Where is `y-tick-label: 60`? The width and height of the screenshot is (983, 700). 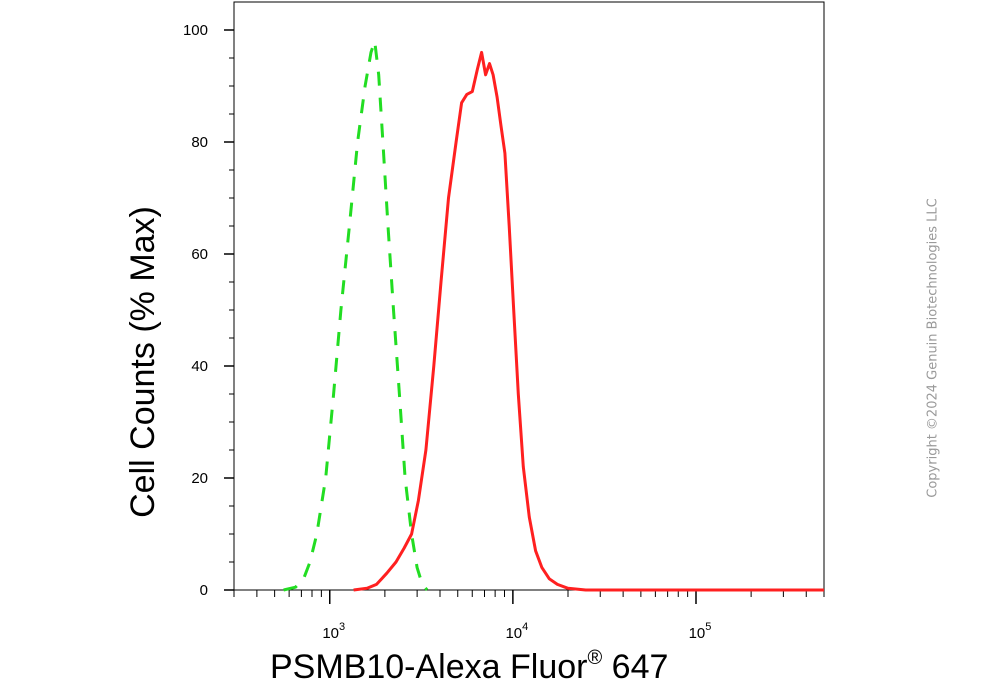 y-tick-label: 60 is located at coordinates (199, 254).